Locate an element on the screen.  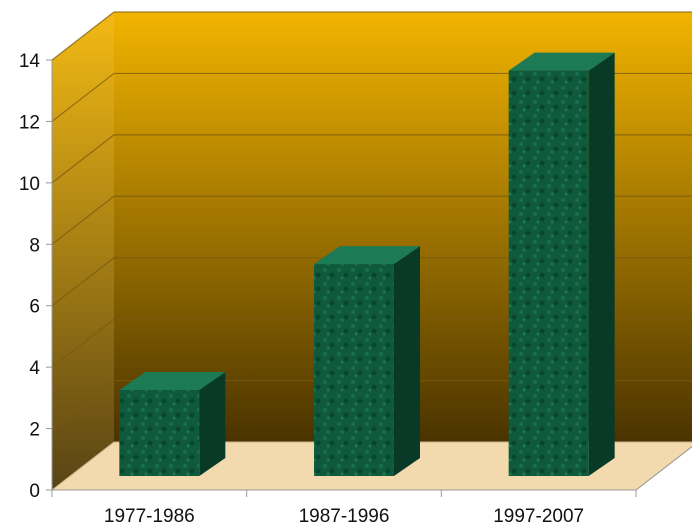
y-tick-label: 8 is located at coordinates (34, 245).